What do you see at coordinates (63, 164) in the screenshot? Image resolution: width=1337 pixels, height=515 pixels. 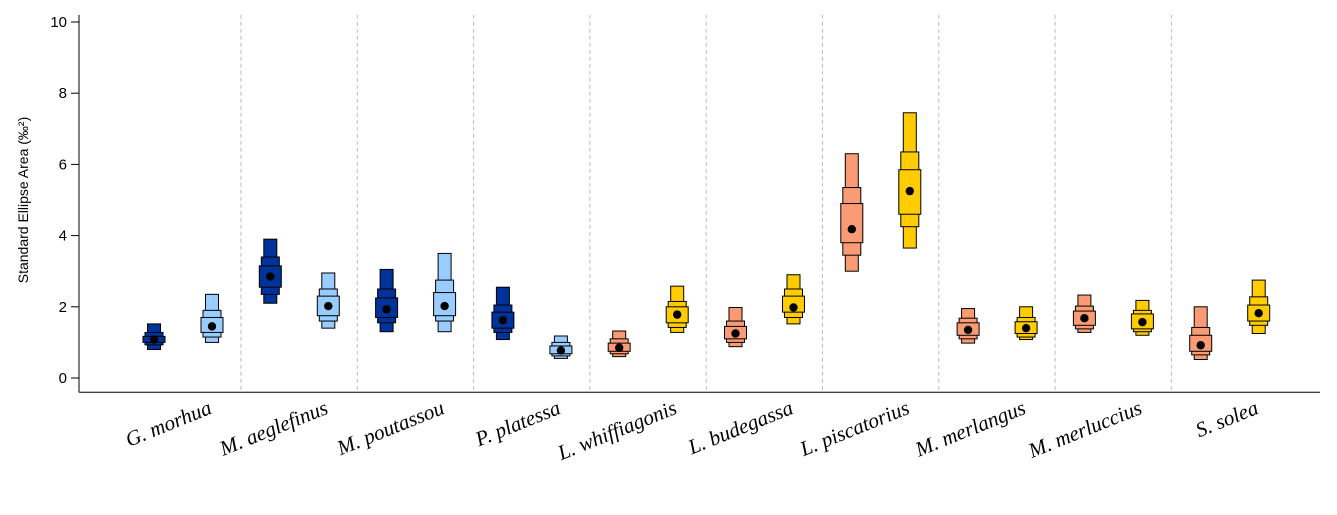 I see `y-tick-label: 6` at bounding box center [63, 164].